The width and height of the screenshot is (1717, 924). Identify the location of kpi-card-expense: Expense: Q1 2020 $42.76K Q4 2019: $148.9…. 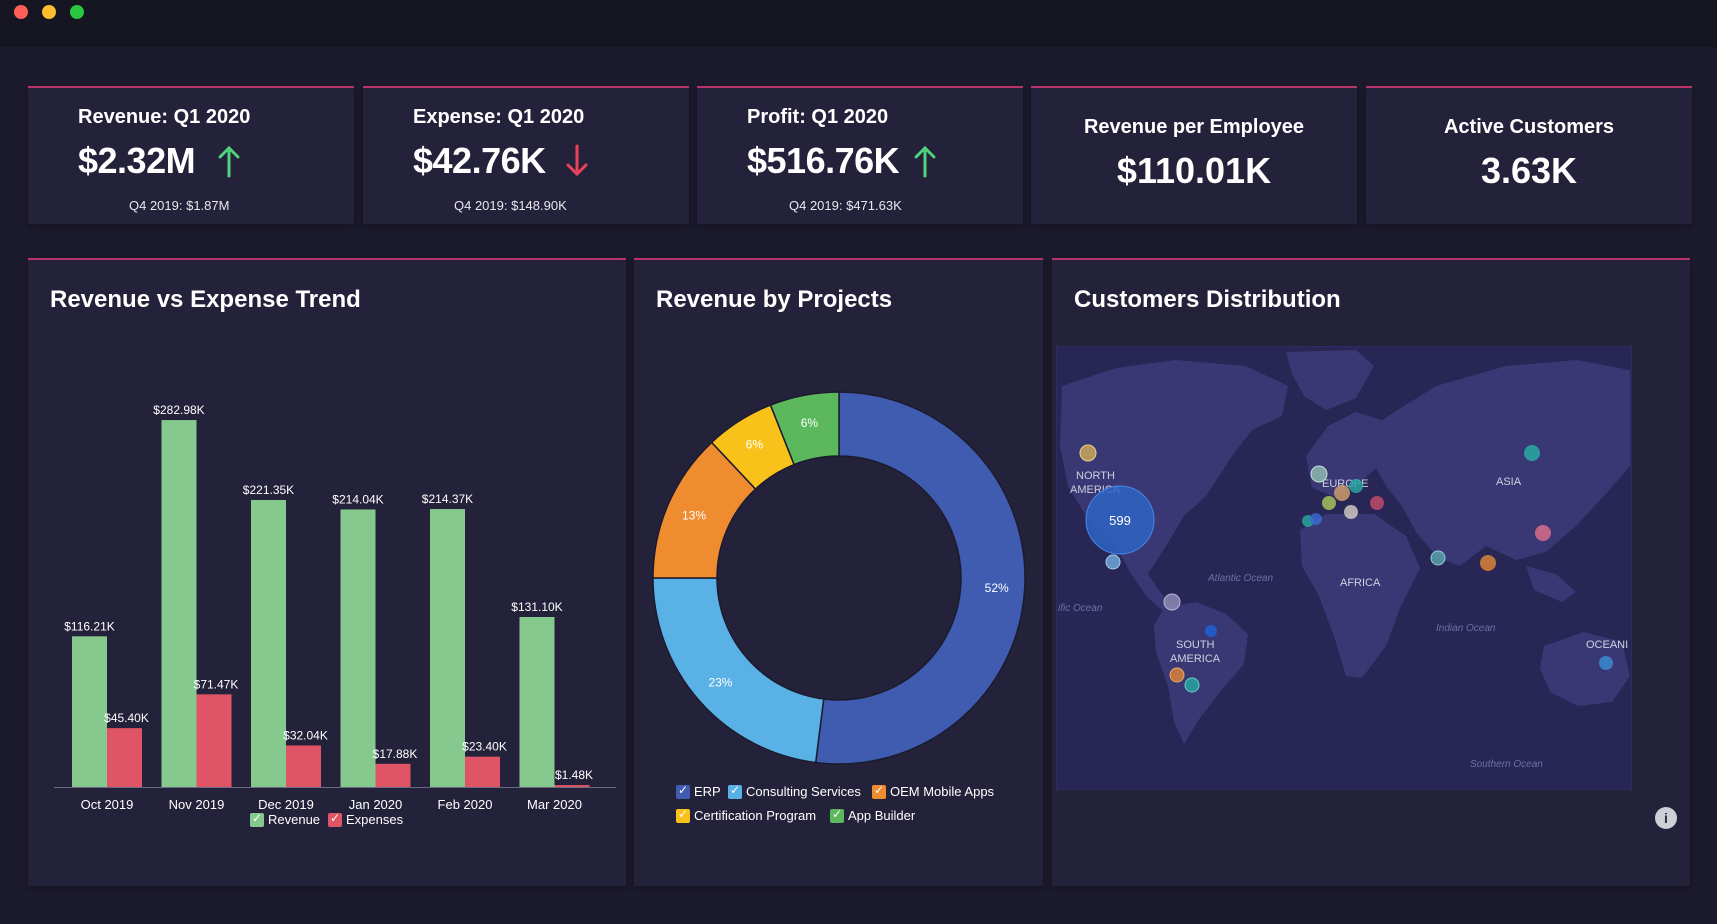
(526, 155).